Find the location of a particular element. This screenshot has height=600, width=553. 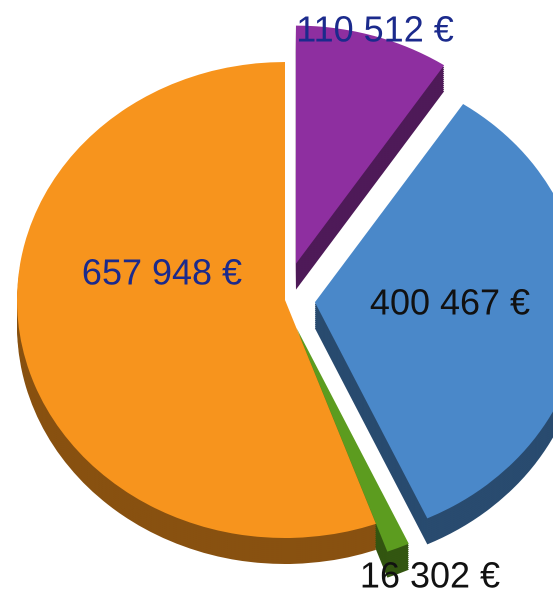

value-label: 16 302 € is located at coordinates (430, 575).